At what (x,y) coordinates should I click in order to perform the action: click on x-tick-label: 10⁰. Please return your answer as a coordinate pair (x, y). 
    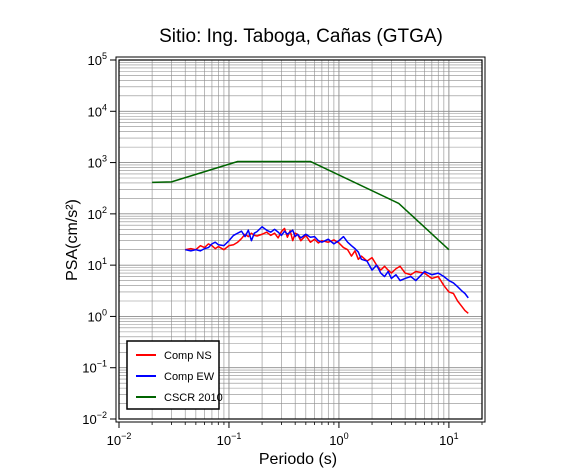
    Looking at the image, I should click on (338, 439).